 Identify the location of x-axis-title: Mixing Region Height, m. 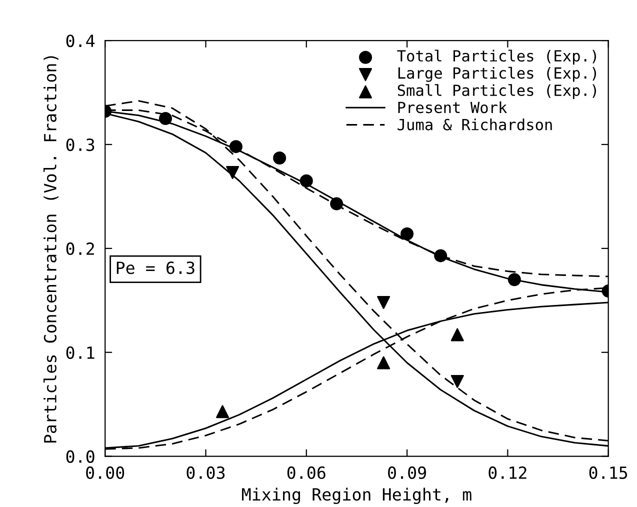
(357, 496).